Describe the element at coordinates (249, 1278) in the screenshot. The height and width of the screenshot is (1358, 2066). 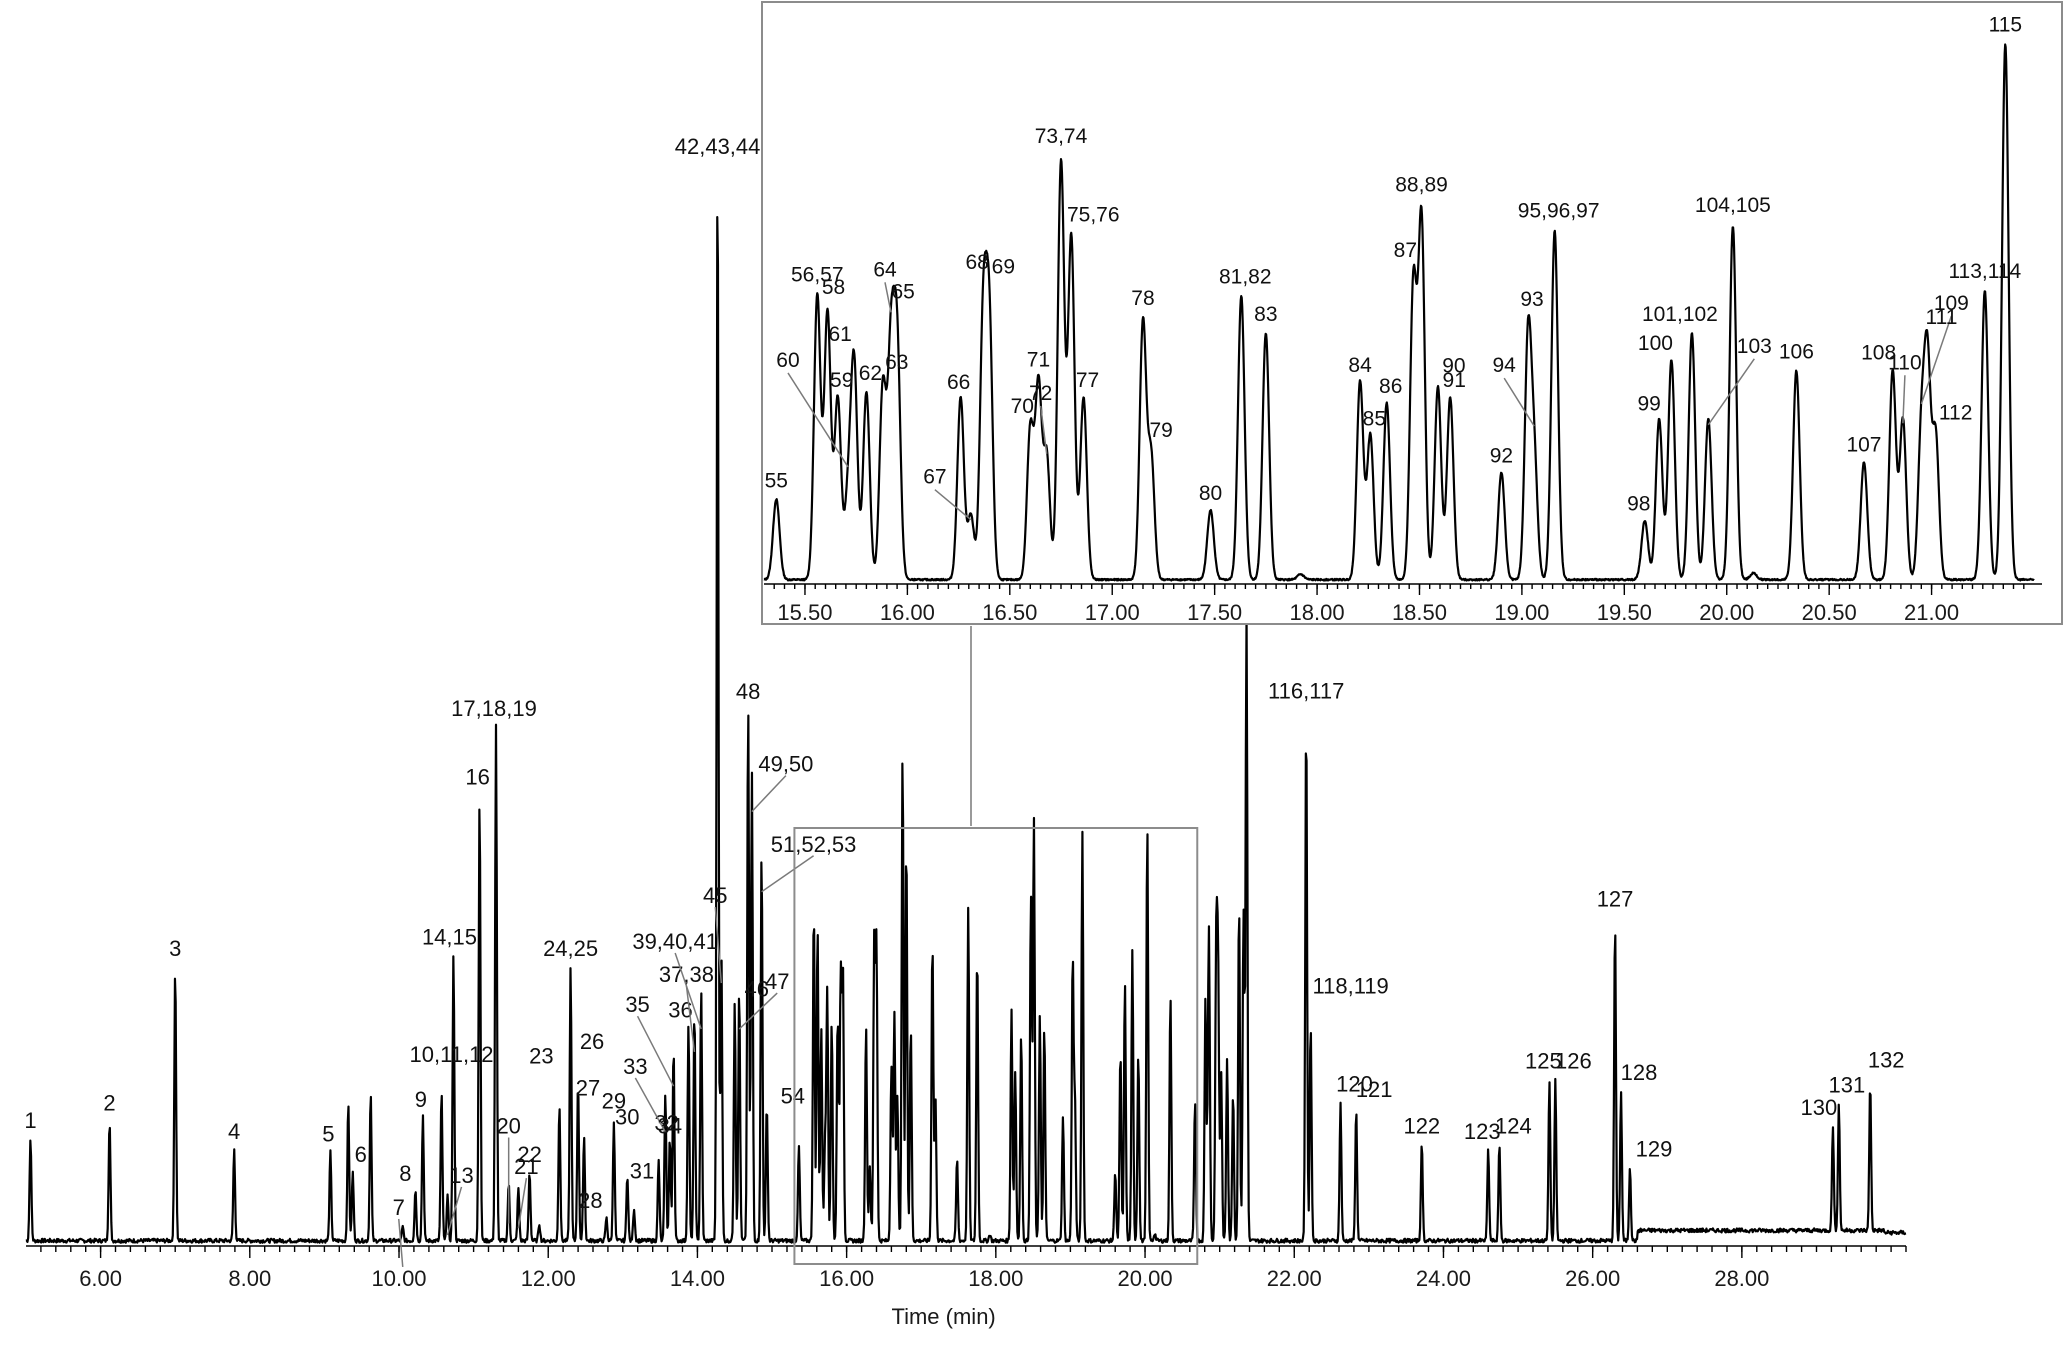
I see `x-tick-label: 8.00` at that location.